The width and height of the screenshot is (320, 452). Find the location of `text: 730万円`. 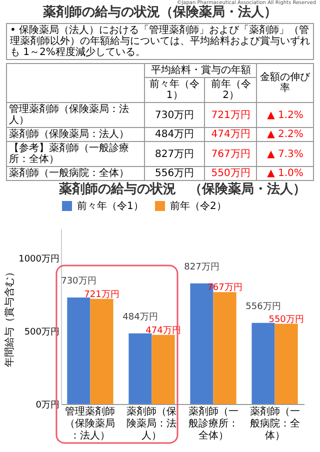

text: 730万円 is located at coordinates (174, 115).